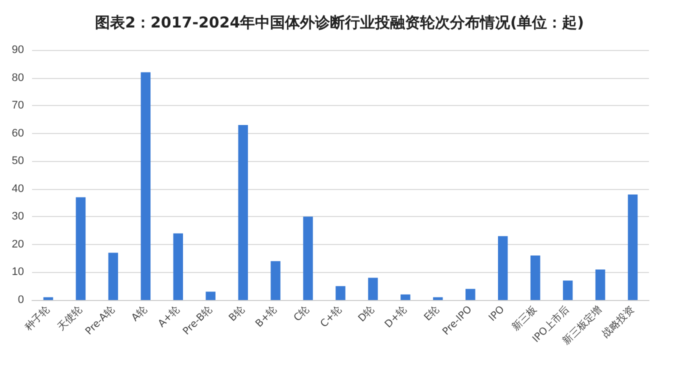 Image resolution: width=679 pixels, height=375 pixels. Describe the element at coordinates (18, 188) in the screenshot. I see `y-tick-label: 40` at that location.